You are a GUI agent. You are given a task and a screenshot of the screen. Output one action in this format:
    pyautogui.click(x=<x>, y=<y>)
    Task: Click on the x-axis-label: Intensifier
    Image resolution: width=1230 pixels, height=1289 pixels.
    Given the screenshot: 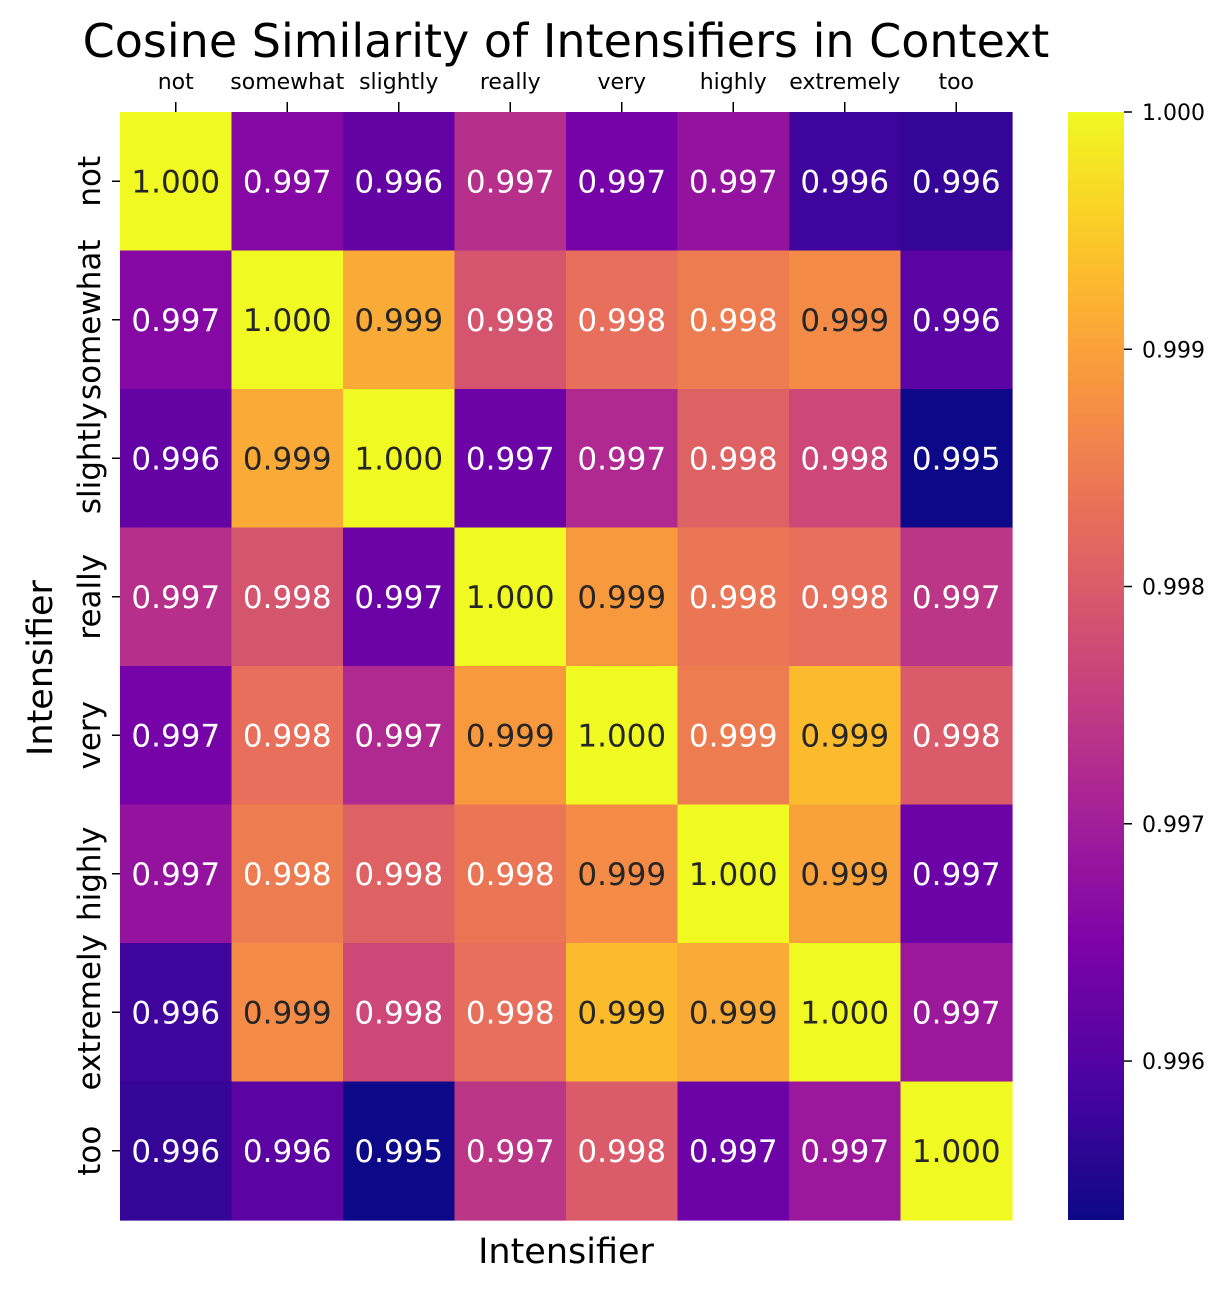 What is the action you would take?
    pyautogui.click(x=566, y=1252)
    